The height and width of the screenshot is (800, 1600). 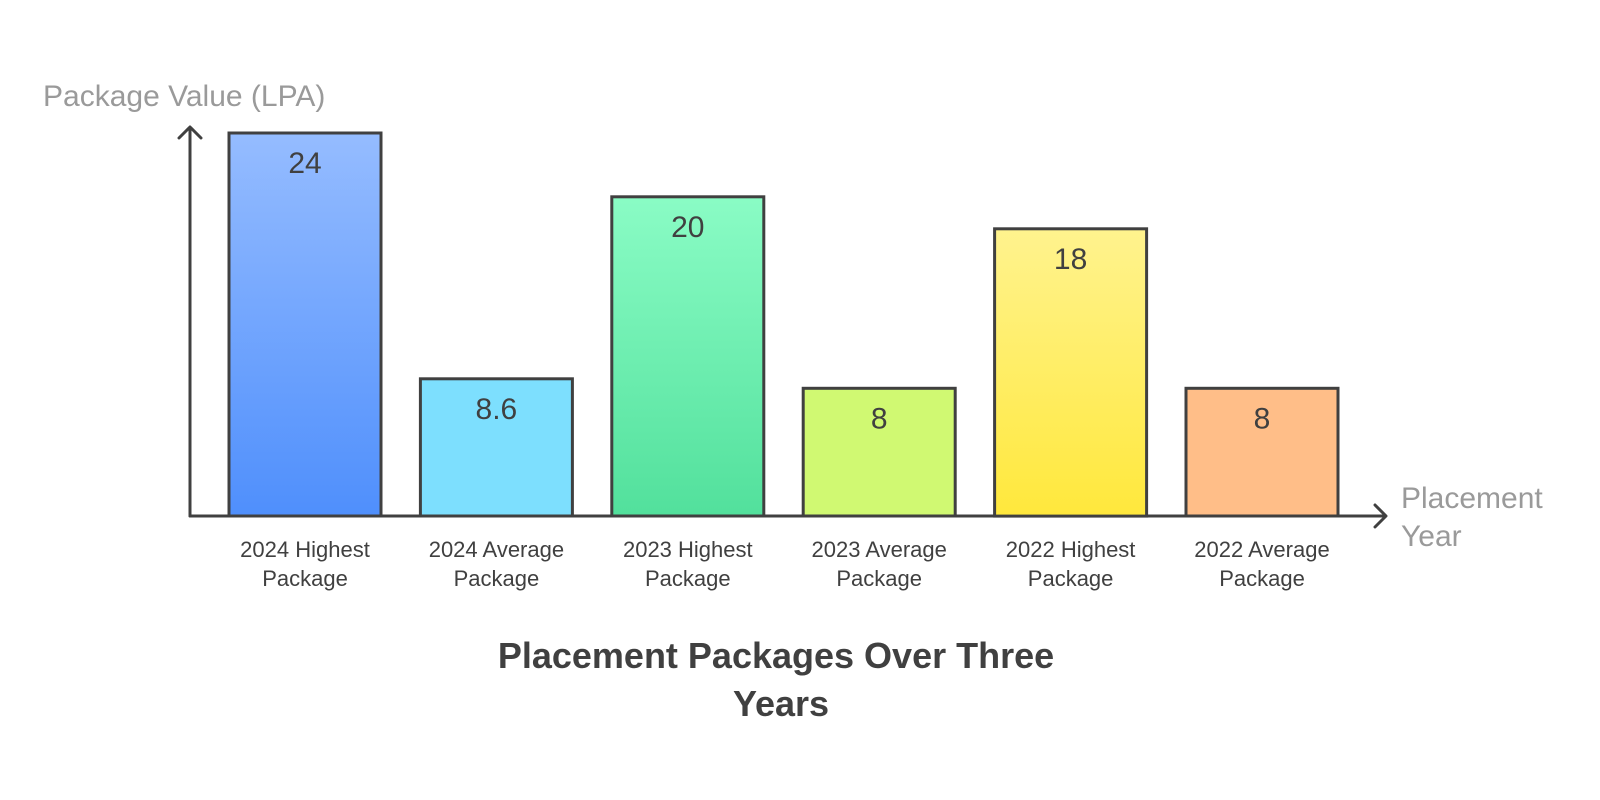 What do you see at coordinates (497, 578) in the screenshot?
I see `category-label-2-line-2: Package` at bounding box center [497, 578].